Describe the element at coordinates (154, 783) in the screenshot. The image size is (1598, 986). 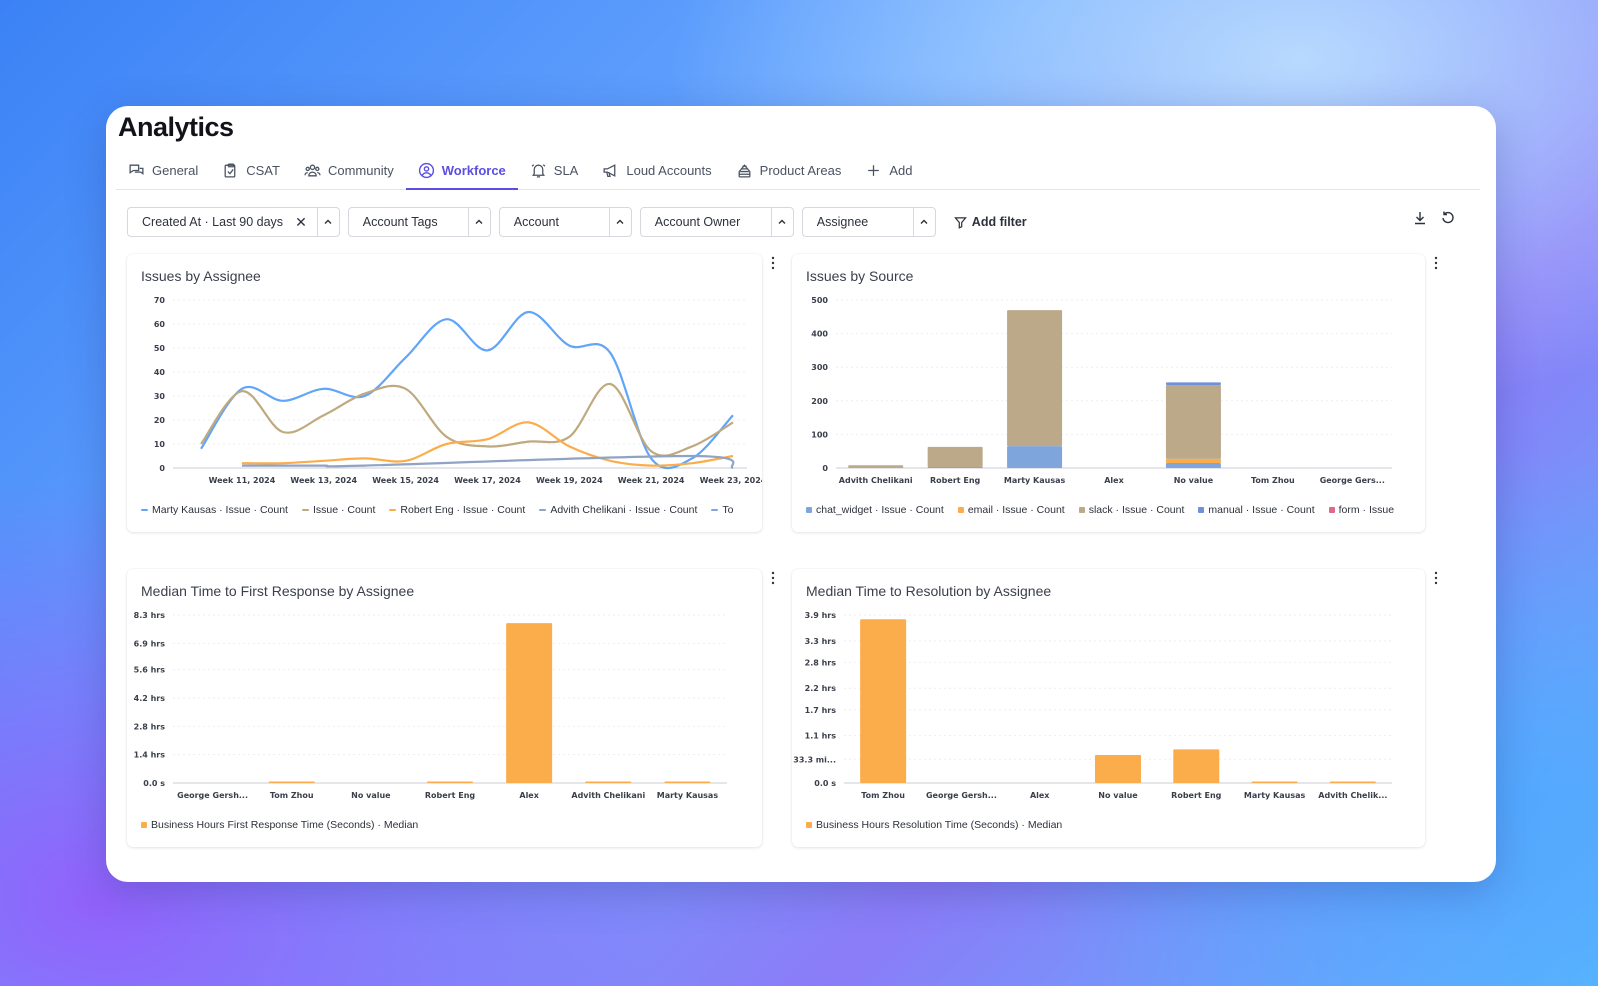
I see `y-tick-label: 0.0 s` at that location.